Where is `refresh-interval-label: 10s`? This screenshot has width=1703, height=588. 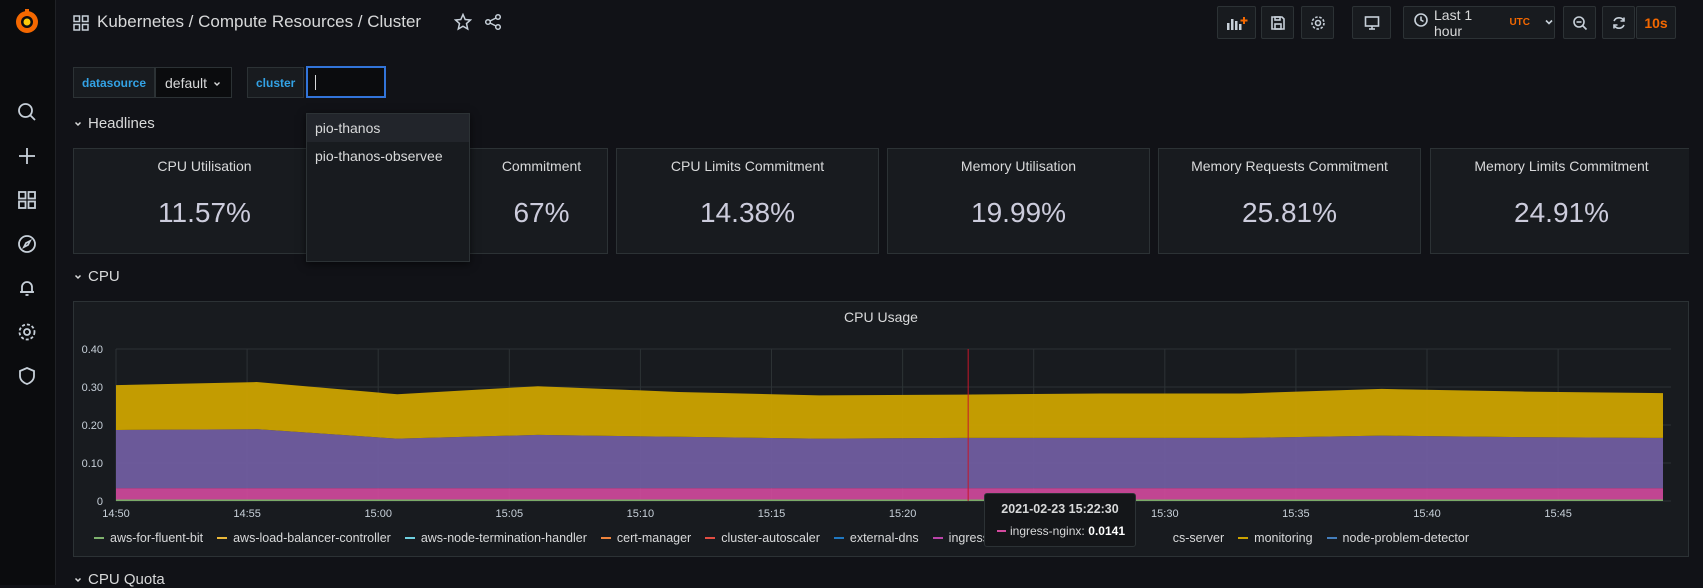 refresh-interval-label: 10s is located at coordinates (1656, 22).